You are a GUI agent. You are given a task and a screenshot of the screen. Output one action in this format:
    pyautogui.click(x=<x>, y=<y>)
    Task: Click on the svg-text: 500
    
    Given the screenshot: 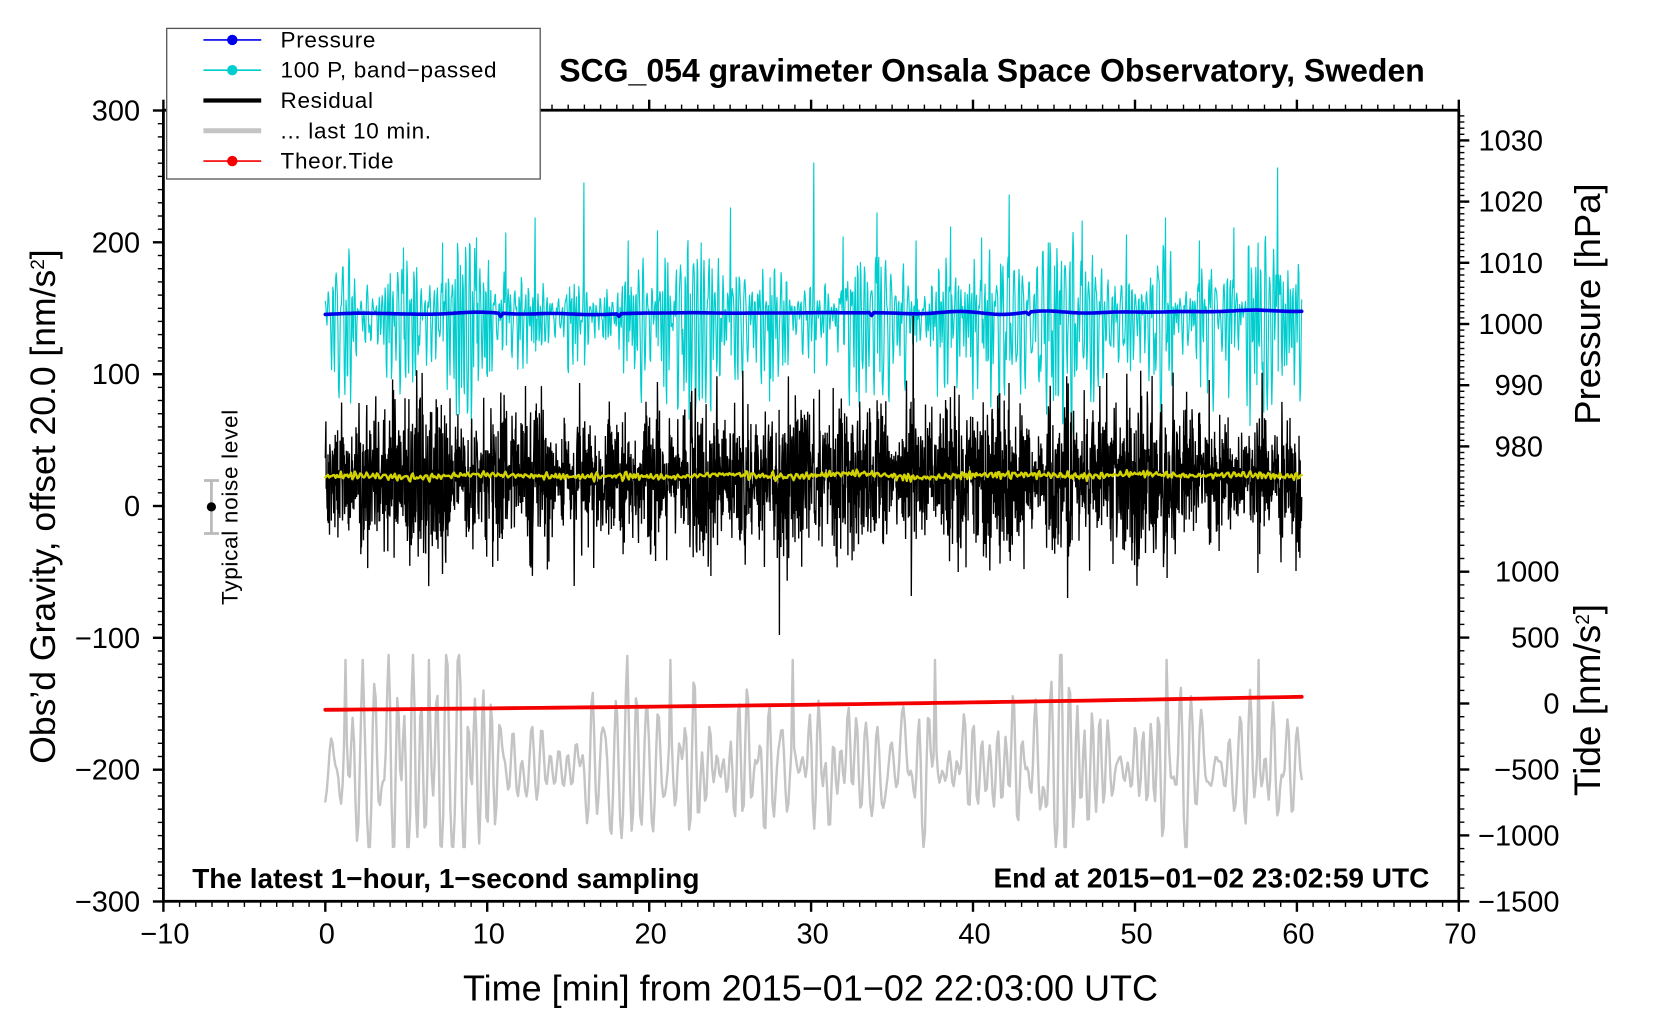 What is the action you would take?
    pyautogui.click(x=1535, y=639)
    